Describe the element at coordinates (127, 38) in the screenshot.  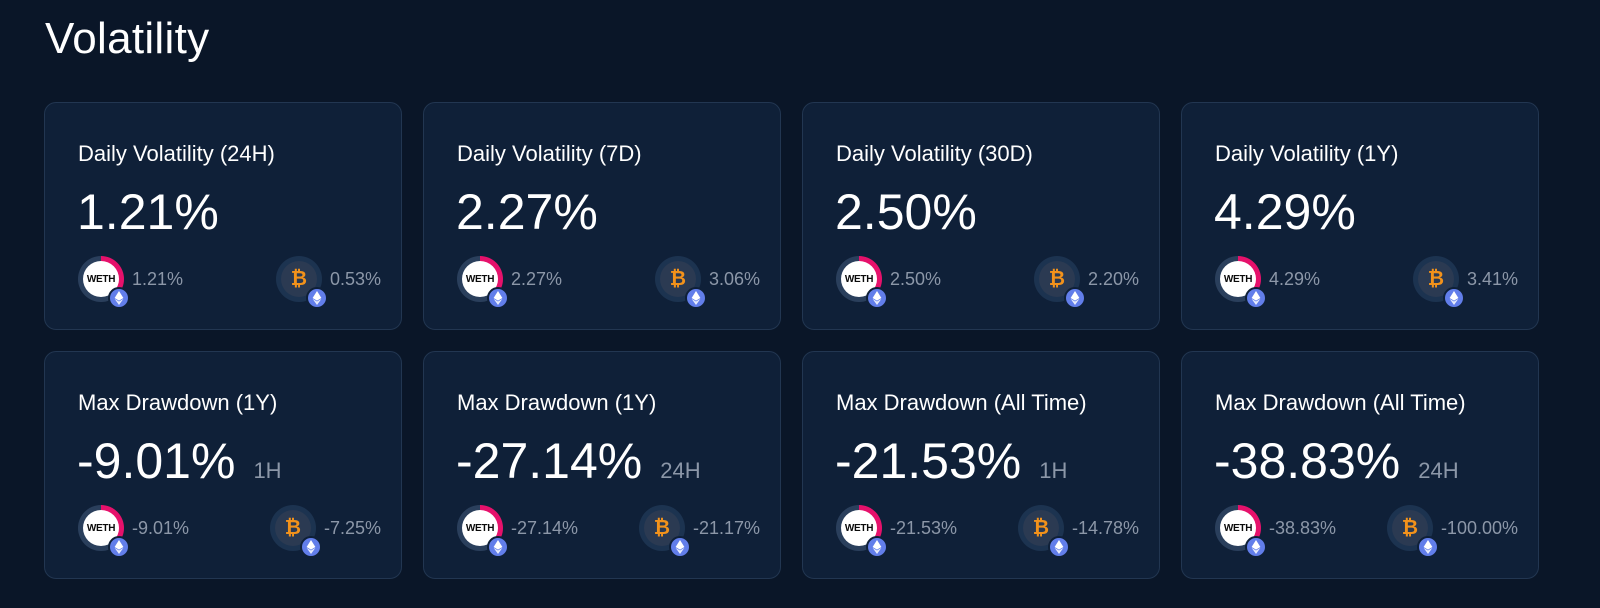
I see `page-title: Volatility` at that location.